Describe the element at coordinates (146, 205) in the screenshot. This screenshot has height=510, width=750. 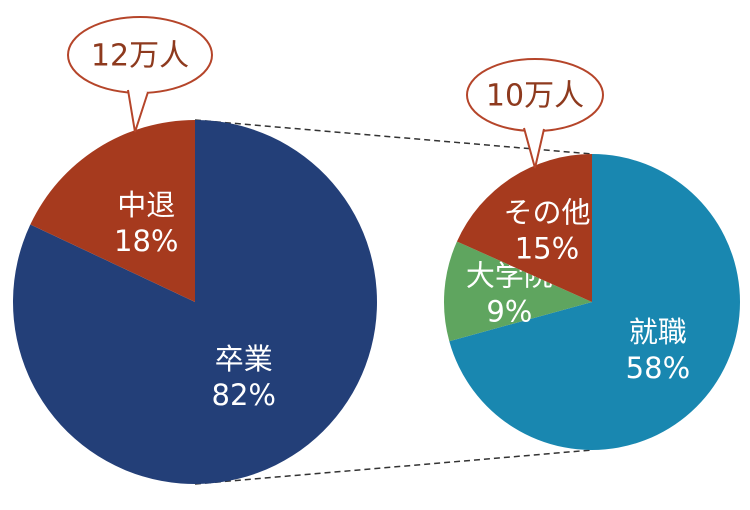
I see `slice-category: 中退` at that location.